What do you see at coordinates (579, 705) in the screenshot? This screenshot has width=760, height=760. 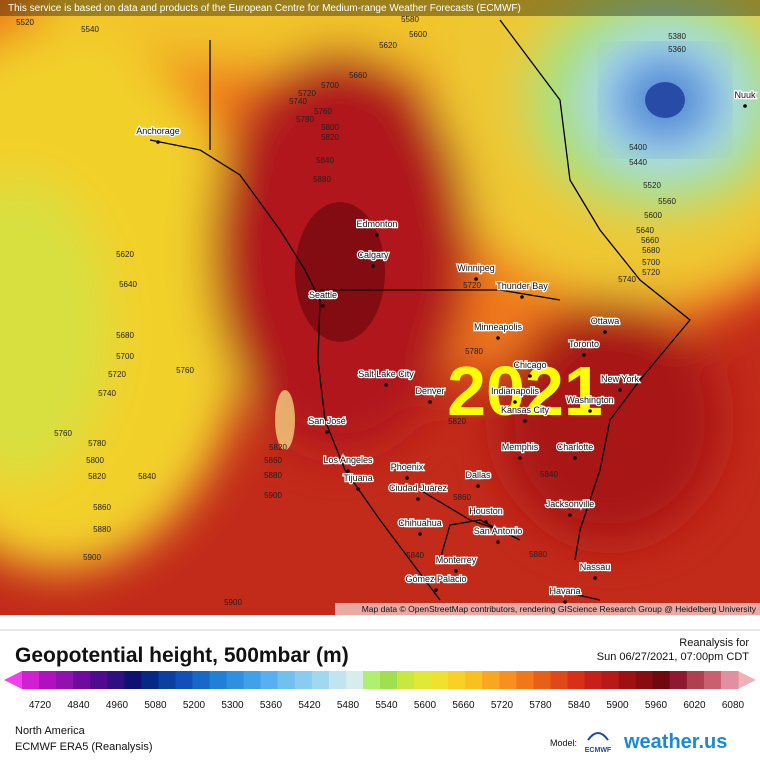 I see `colorbar-tick-label: 5840` at bounding box center [579, 705].